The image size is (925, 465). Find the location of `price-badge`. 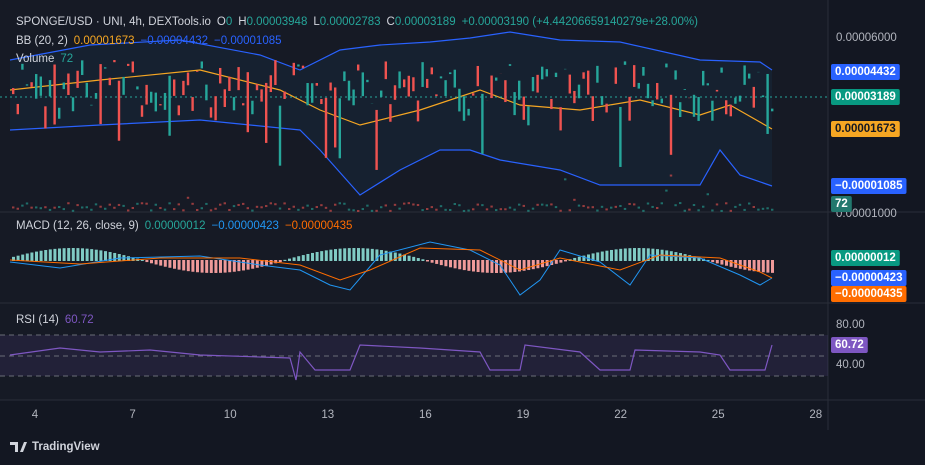

price-badge is located at coordinates (849, 345).